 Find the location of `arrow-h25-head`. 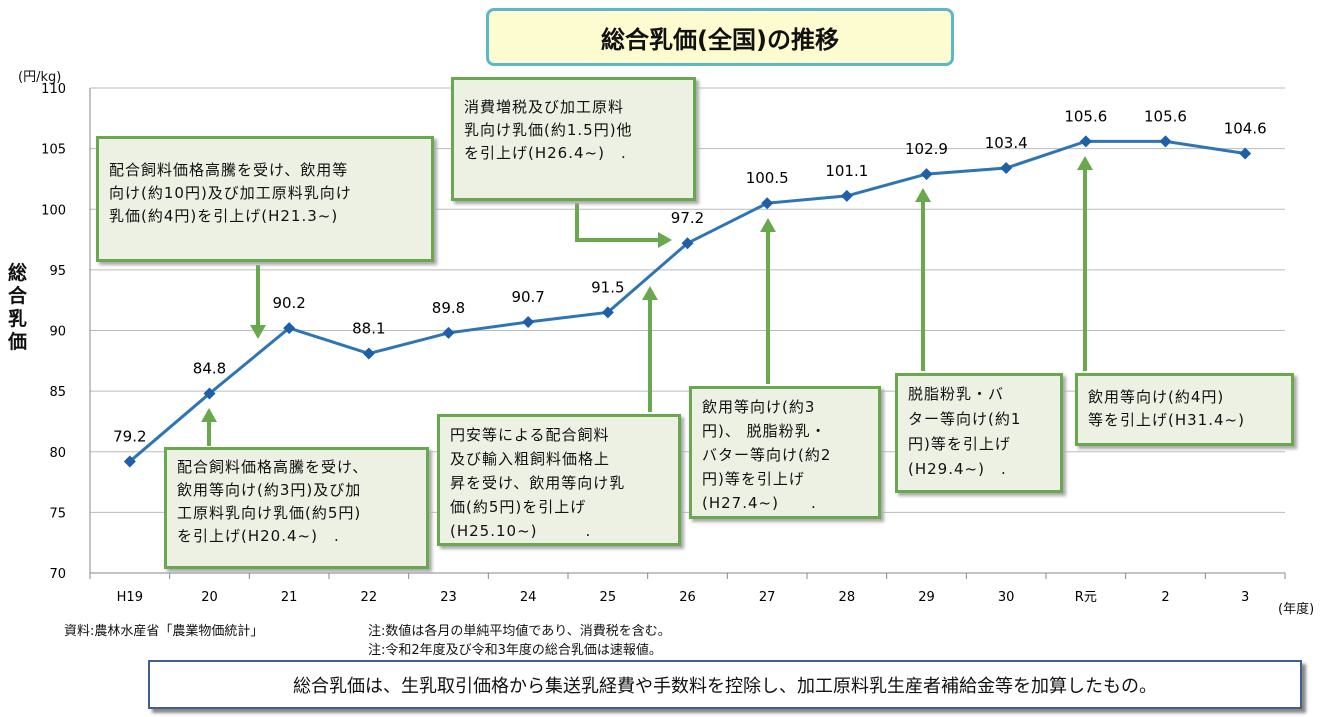

arrow-h25-head is located at coordinates (650, 293).